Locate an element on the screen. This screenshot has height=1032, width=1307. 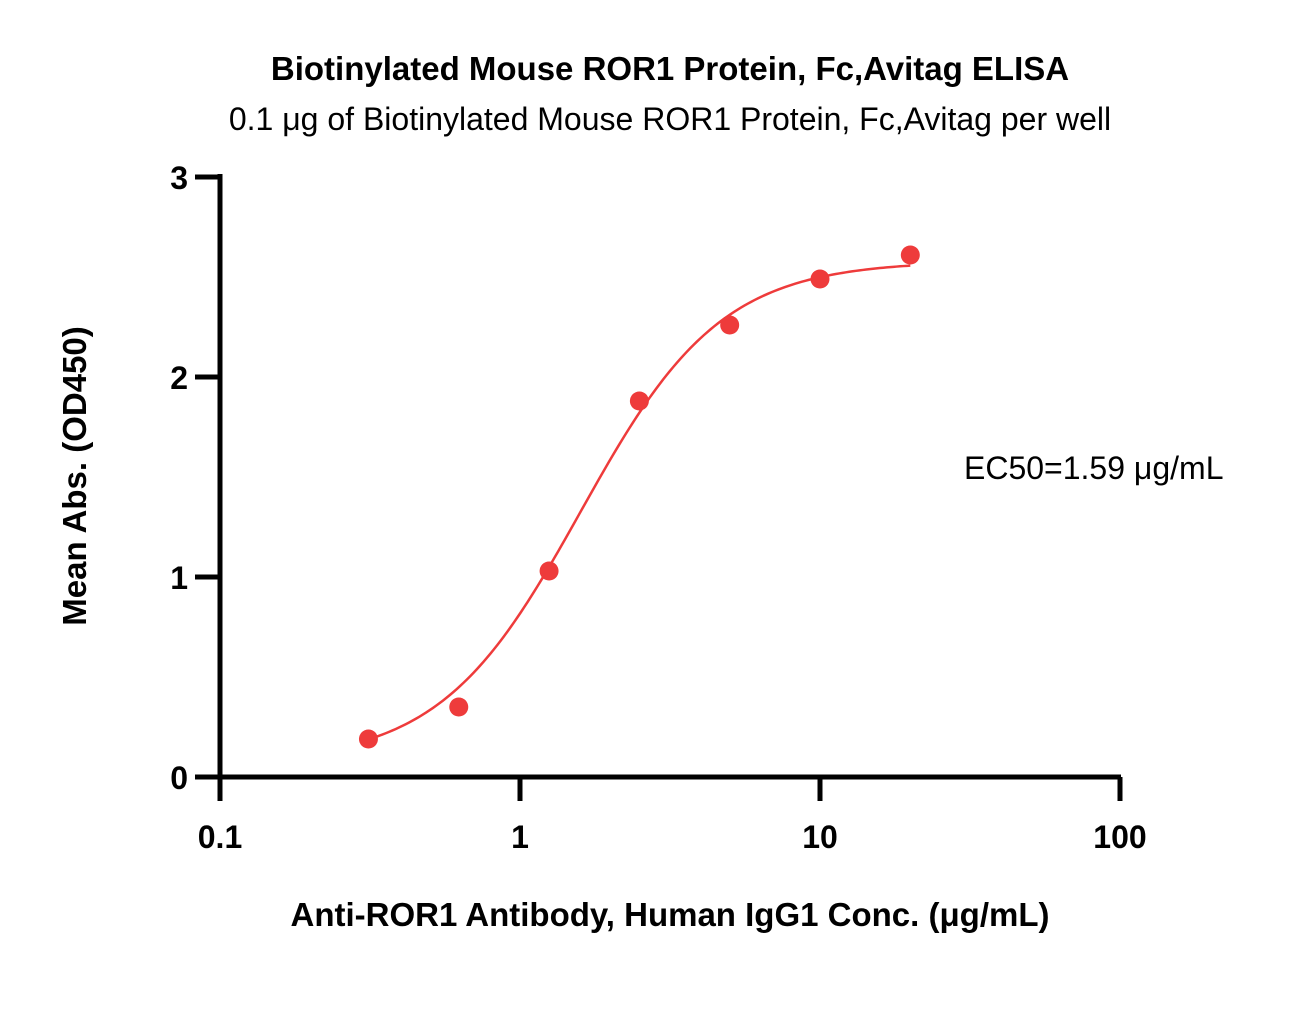
y-tick-label: 2 is located at coordinates (179, 378).